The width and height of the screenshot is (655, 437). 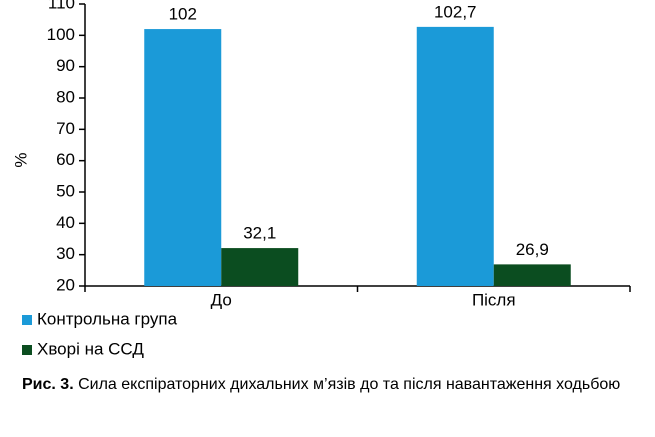 I want to click on y-tick-label: 40, so click(x=65, y=222).